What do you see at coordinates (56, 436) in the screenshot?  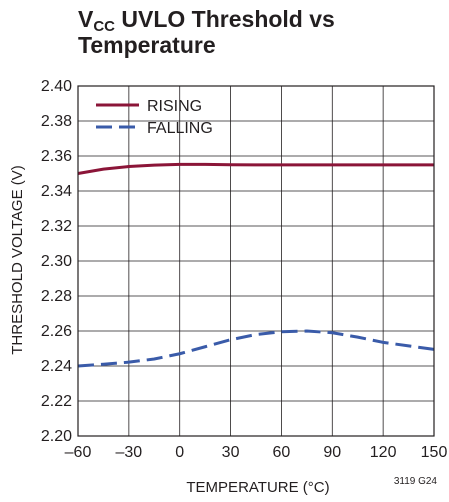 I see `y-tick-label: 2.20` at bounding box center [56, 436].